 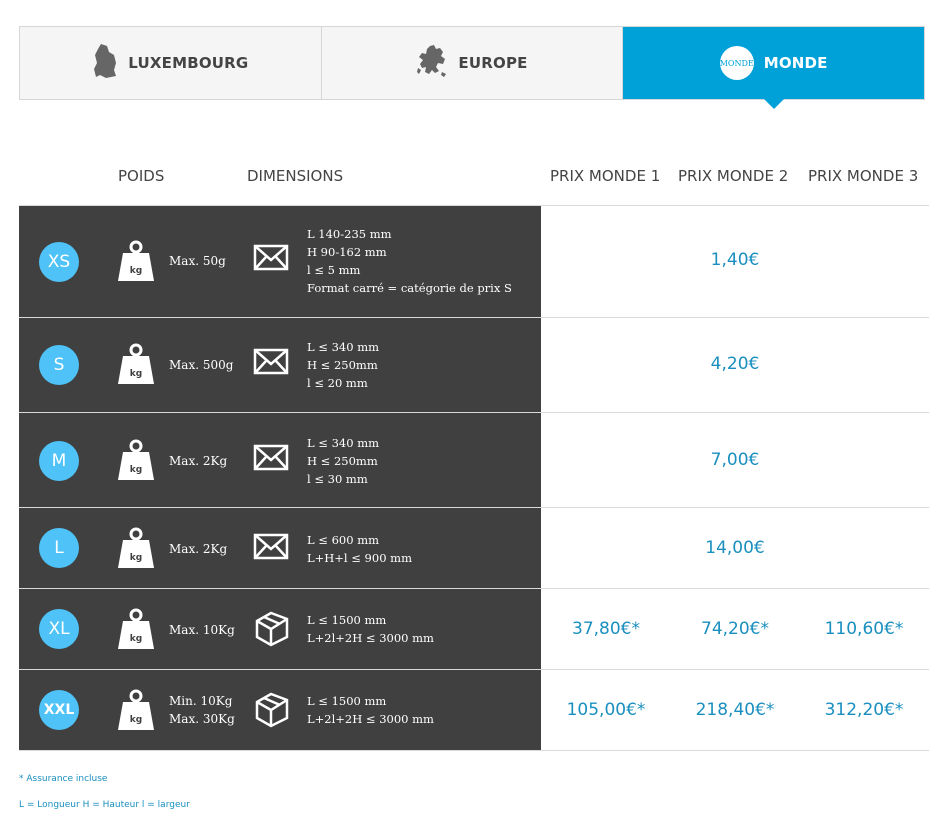 What do you see at coordinates (795, 63) in the screenshot?
I see `tab-monde-label: MONDE` at bounding box center [795, 63].